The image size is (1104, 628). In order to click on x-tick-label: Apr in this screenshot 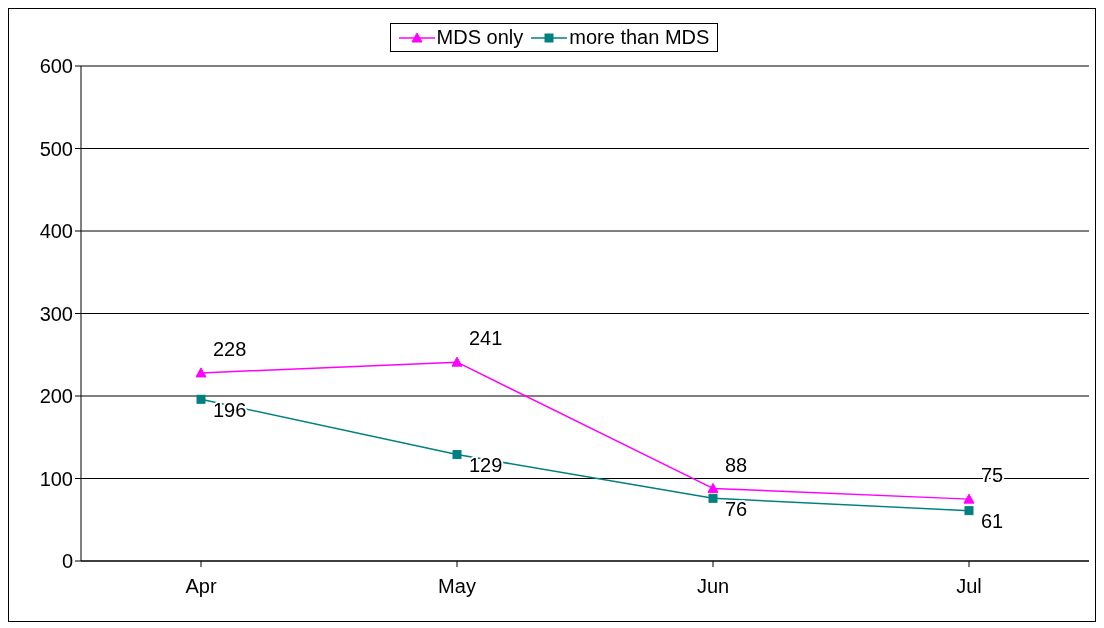, I will do `click(201, 586)`.